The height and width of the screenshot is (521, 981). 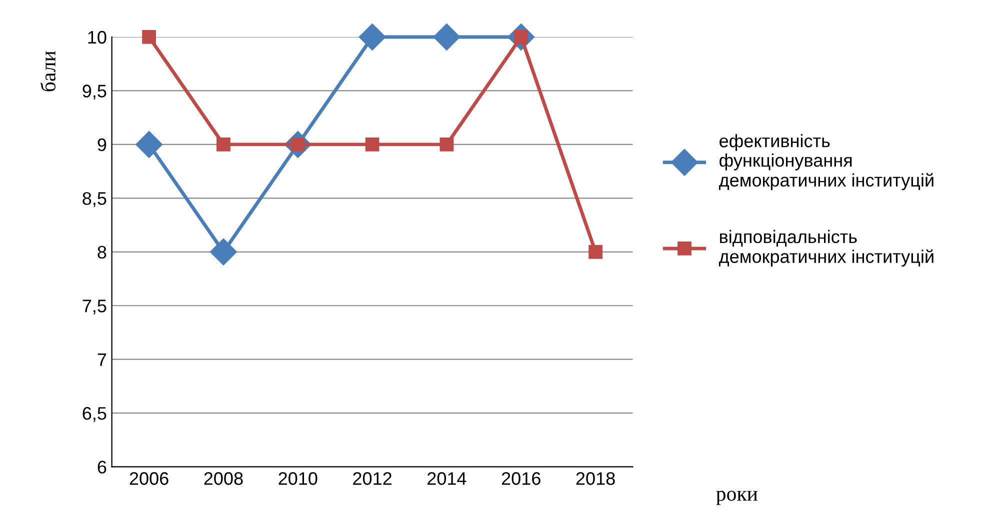 What do you see at coordinates (48, 71) in the screenshot?
I see `y-axis-title: бали` at bounding box center [48, 71].